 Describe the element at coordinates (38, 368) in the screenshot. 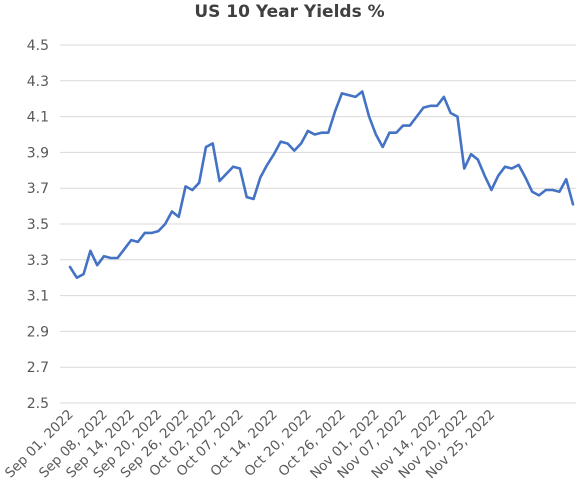

I see `y-tick-label: 2.7` at that location.